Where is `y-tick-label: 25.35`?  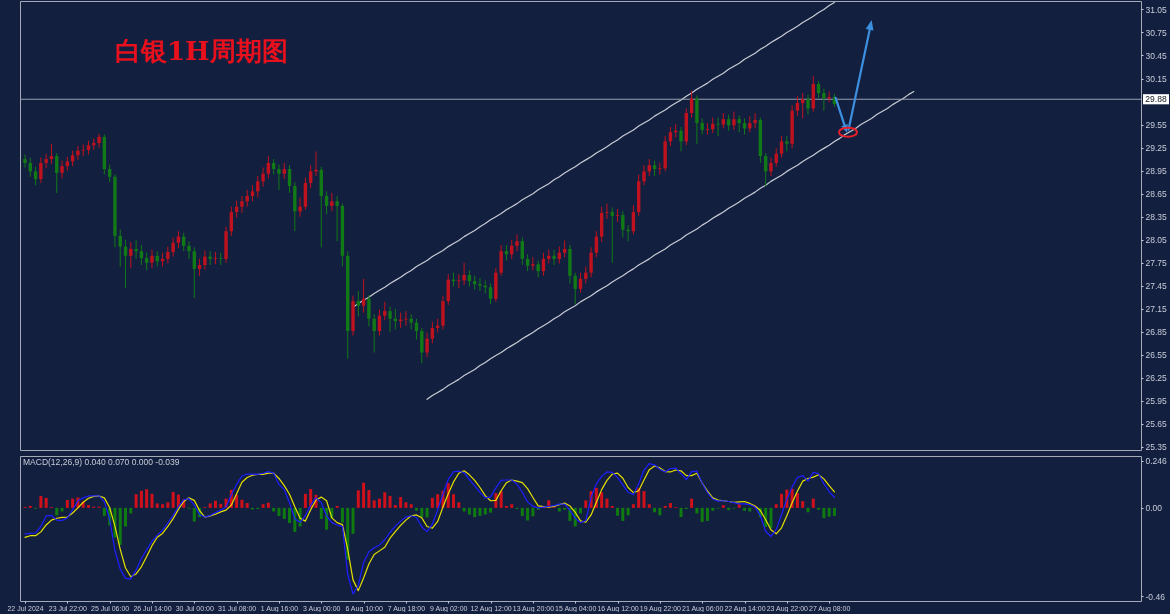
y-tick-label: 25.35 is located at coordinates (1156, 447).